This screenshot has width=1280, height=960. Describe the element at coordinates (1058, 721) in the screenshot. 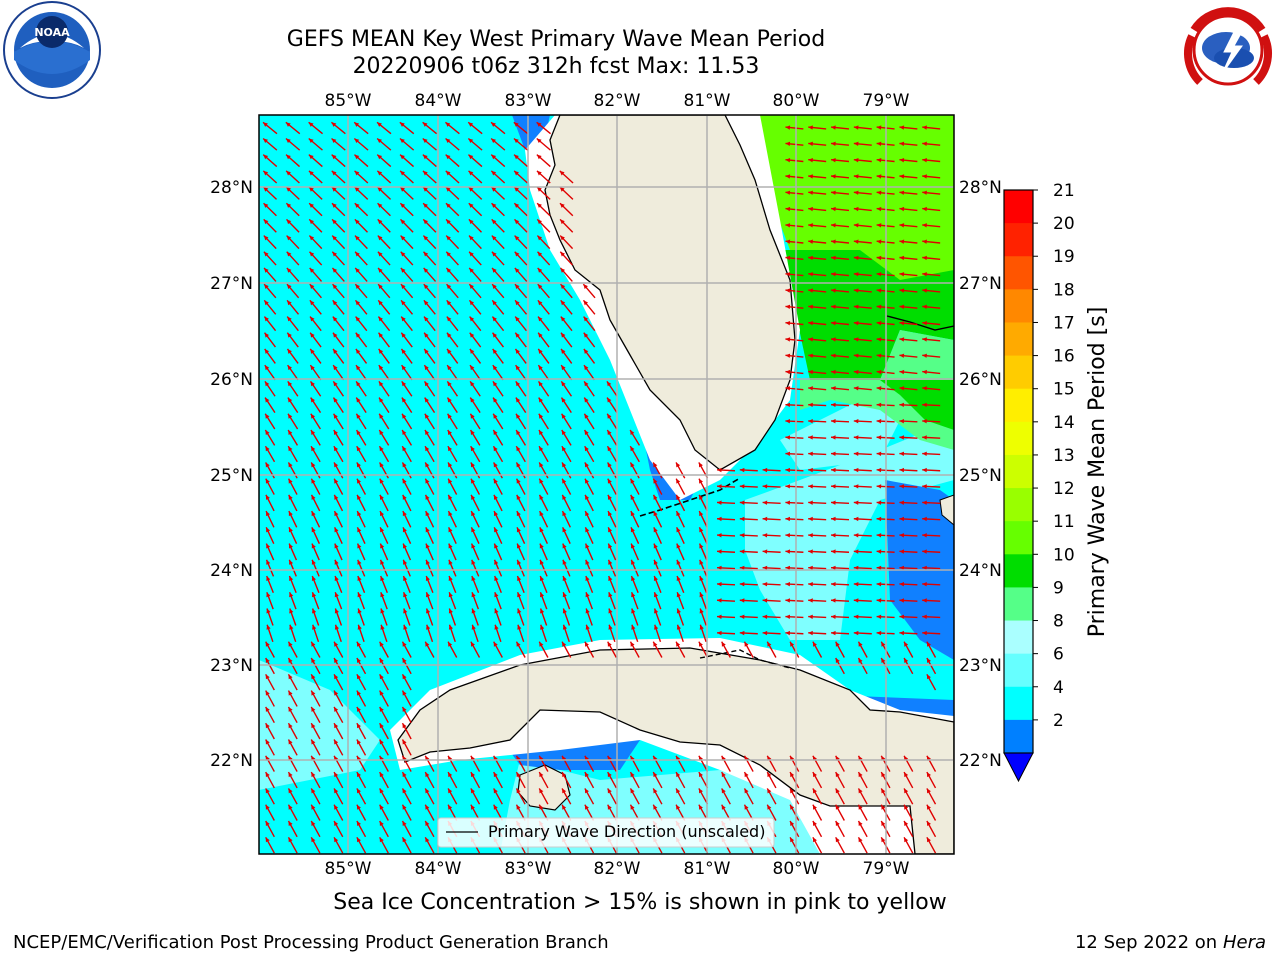

I see `colorbar-tick-label: 2` at that location.